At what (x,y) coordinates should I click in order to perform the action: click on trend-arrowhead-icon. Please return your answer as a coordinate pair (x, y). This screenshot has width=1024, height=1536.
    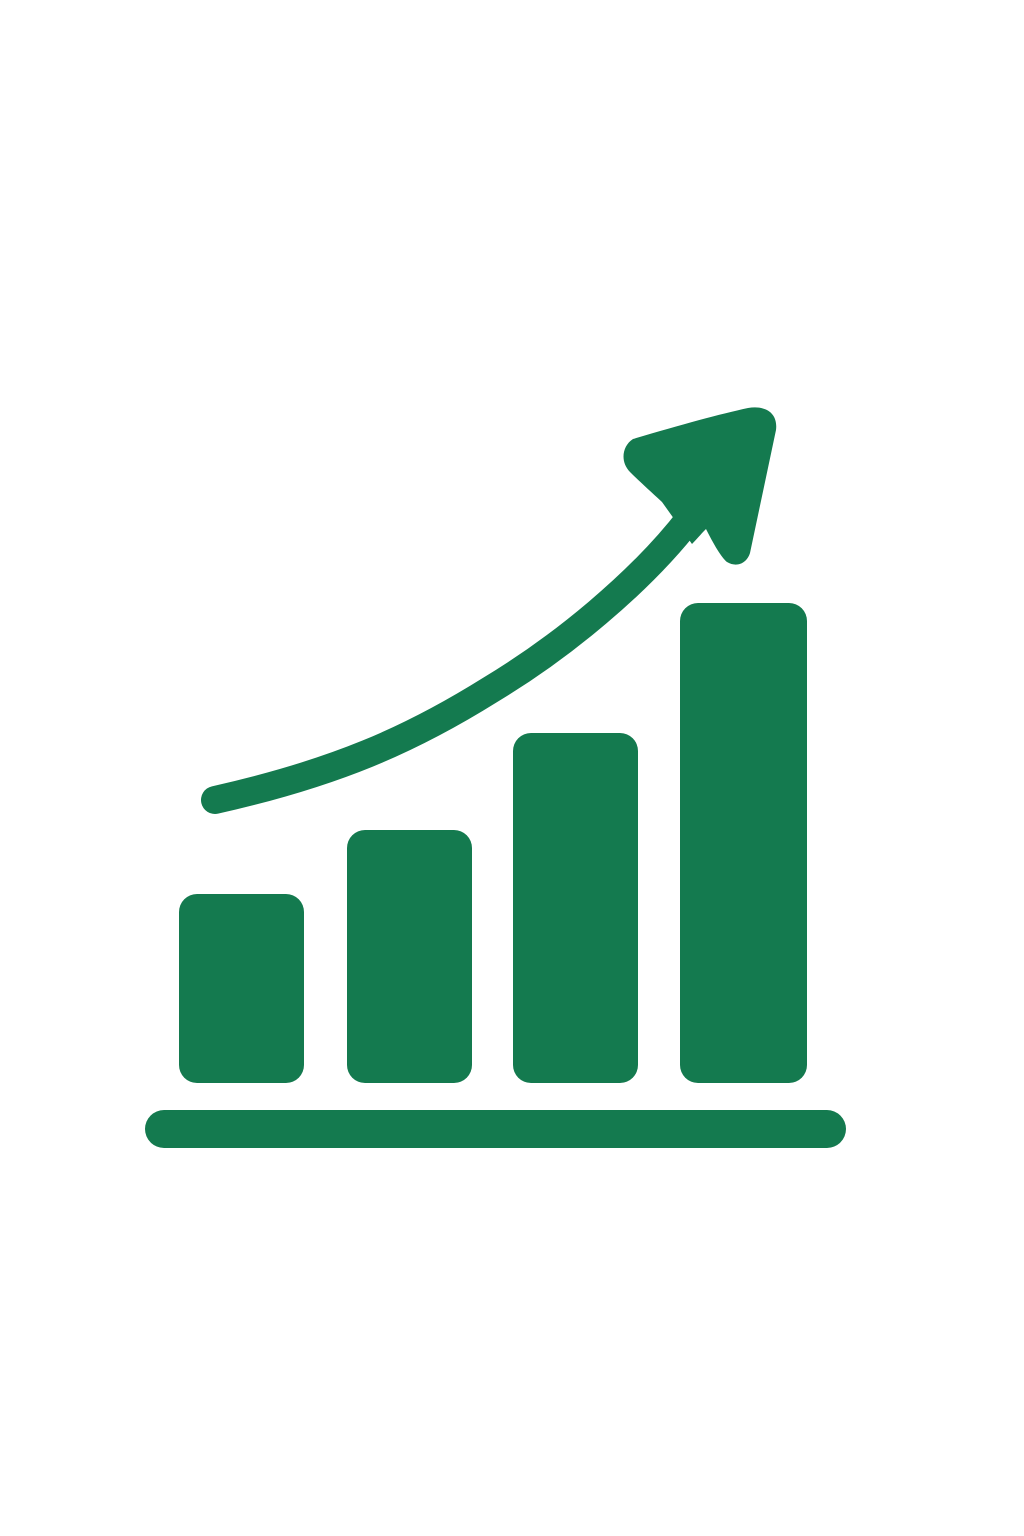
    Looking at the image, I should click on (700, 486).